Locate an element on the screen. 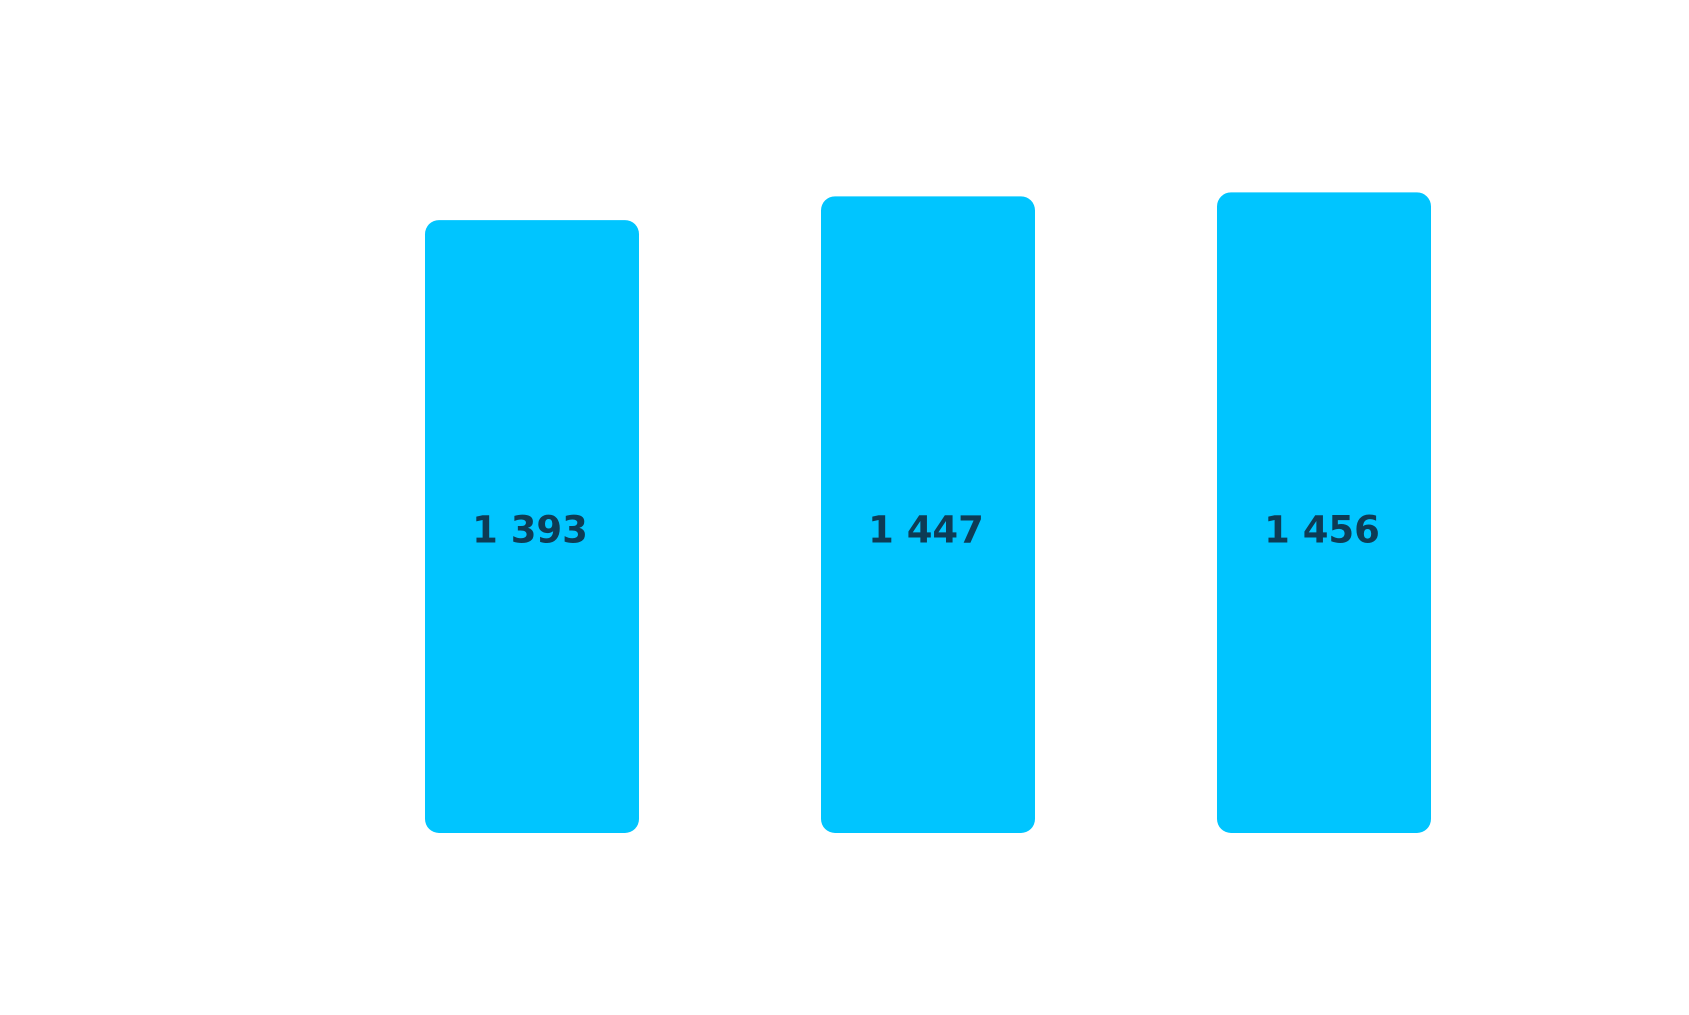 This screenshot has height=1015, width=1689. bar-value-label-2: 1 447 is located at coordinates (926, 530).